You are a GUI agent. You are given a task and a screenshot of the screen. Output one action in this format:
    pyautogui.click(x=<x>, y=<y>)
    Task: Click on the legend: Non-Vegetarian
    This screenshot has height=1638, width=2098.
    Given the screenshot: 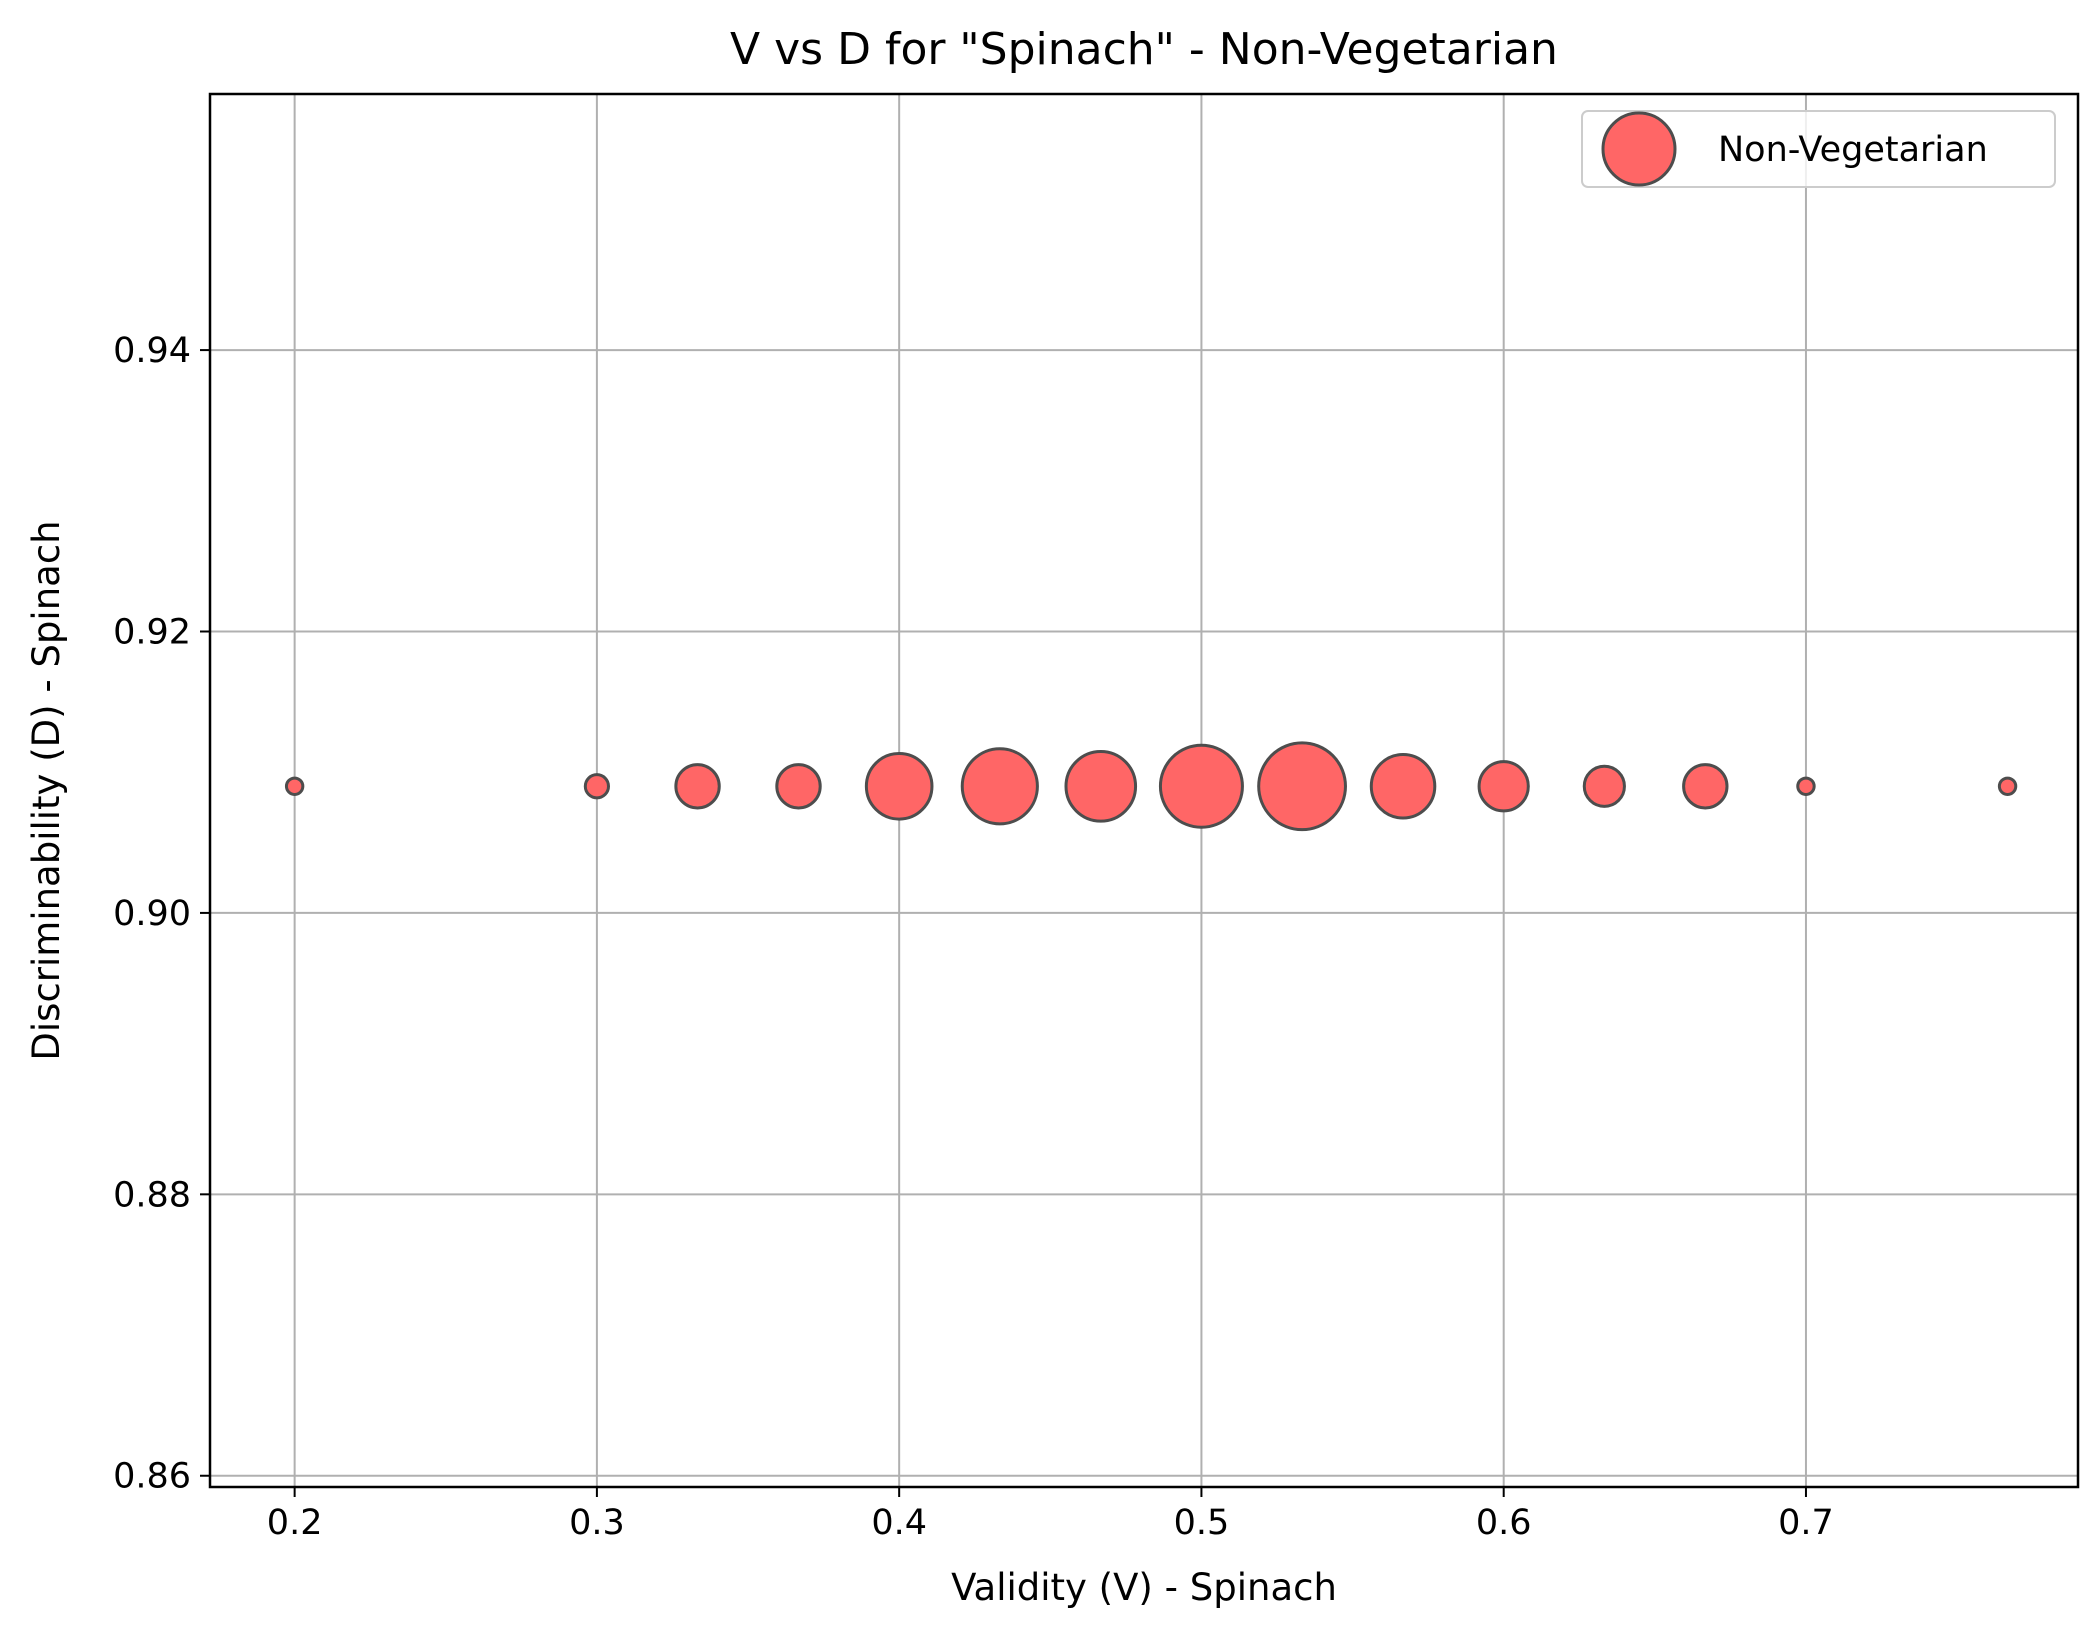 What is the action you would take?
    pyautogui.click(x=1818, y=149)
    